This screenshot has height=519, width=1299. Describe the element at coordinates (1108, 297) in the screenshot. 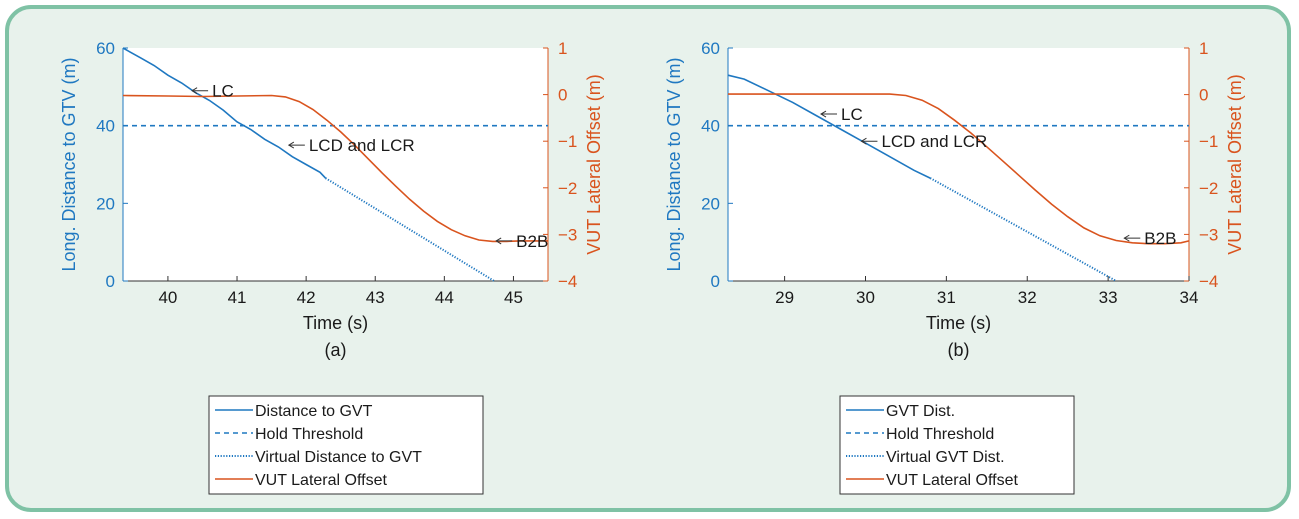

I see `x-tick-label: 33` at that location.